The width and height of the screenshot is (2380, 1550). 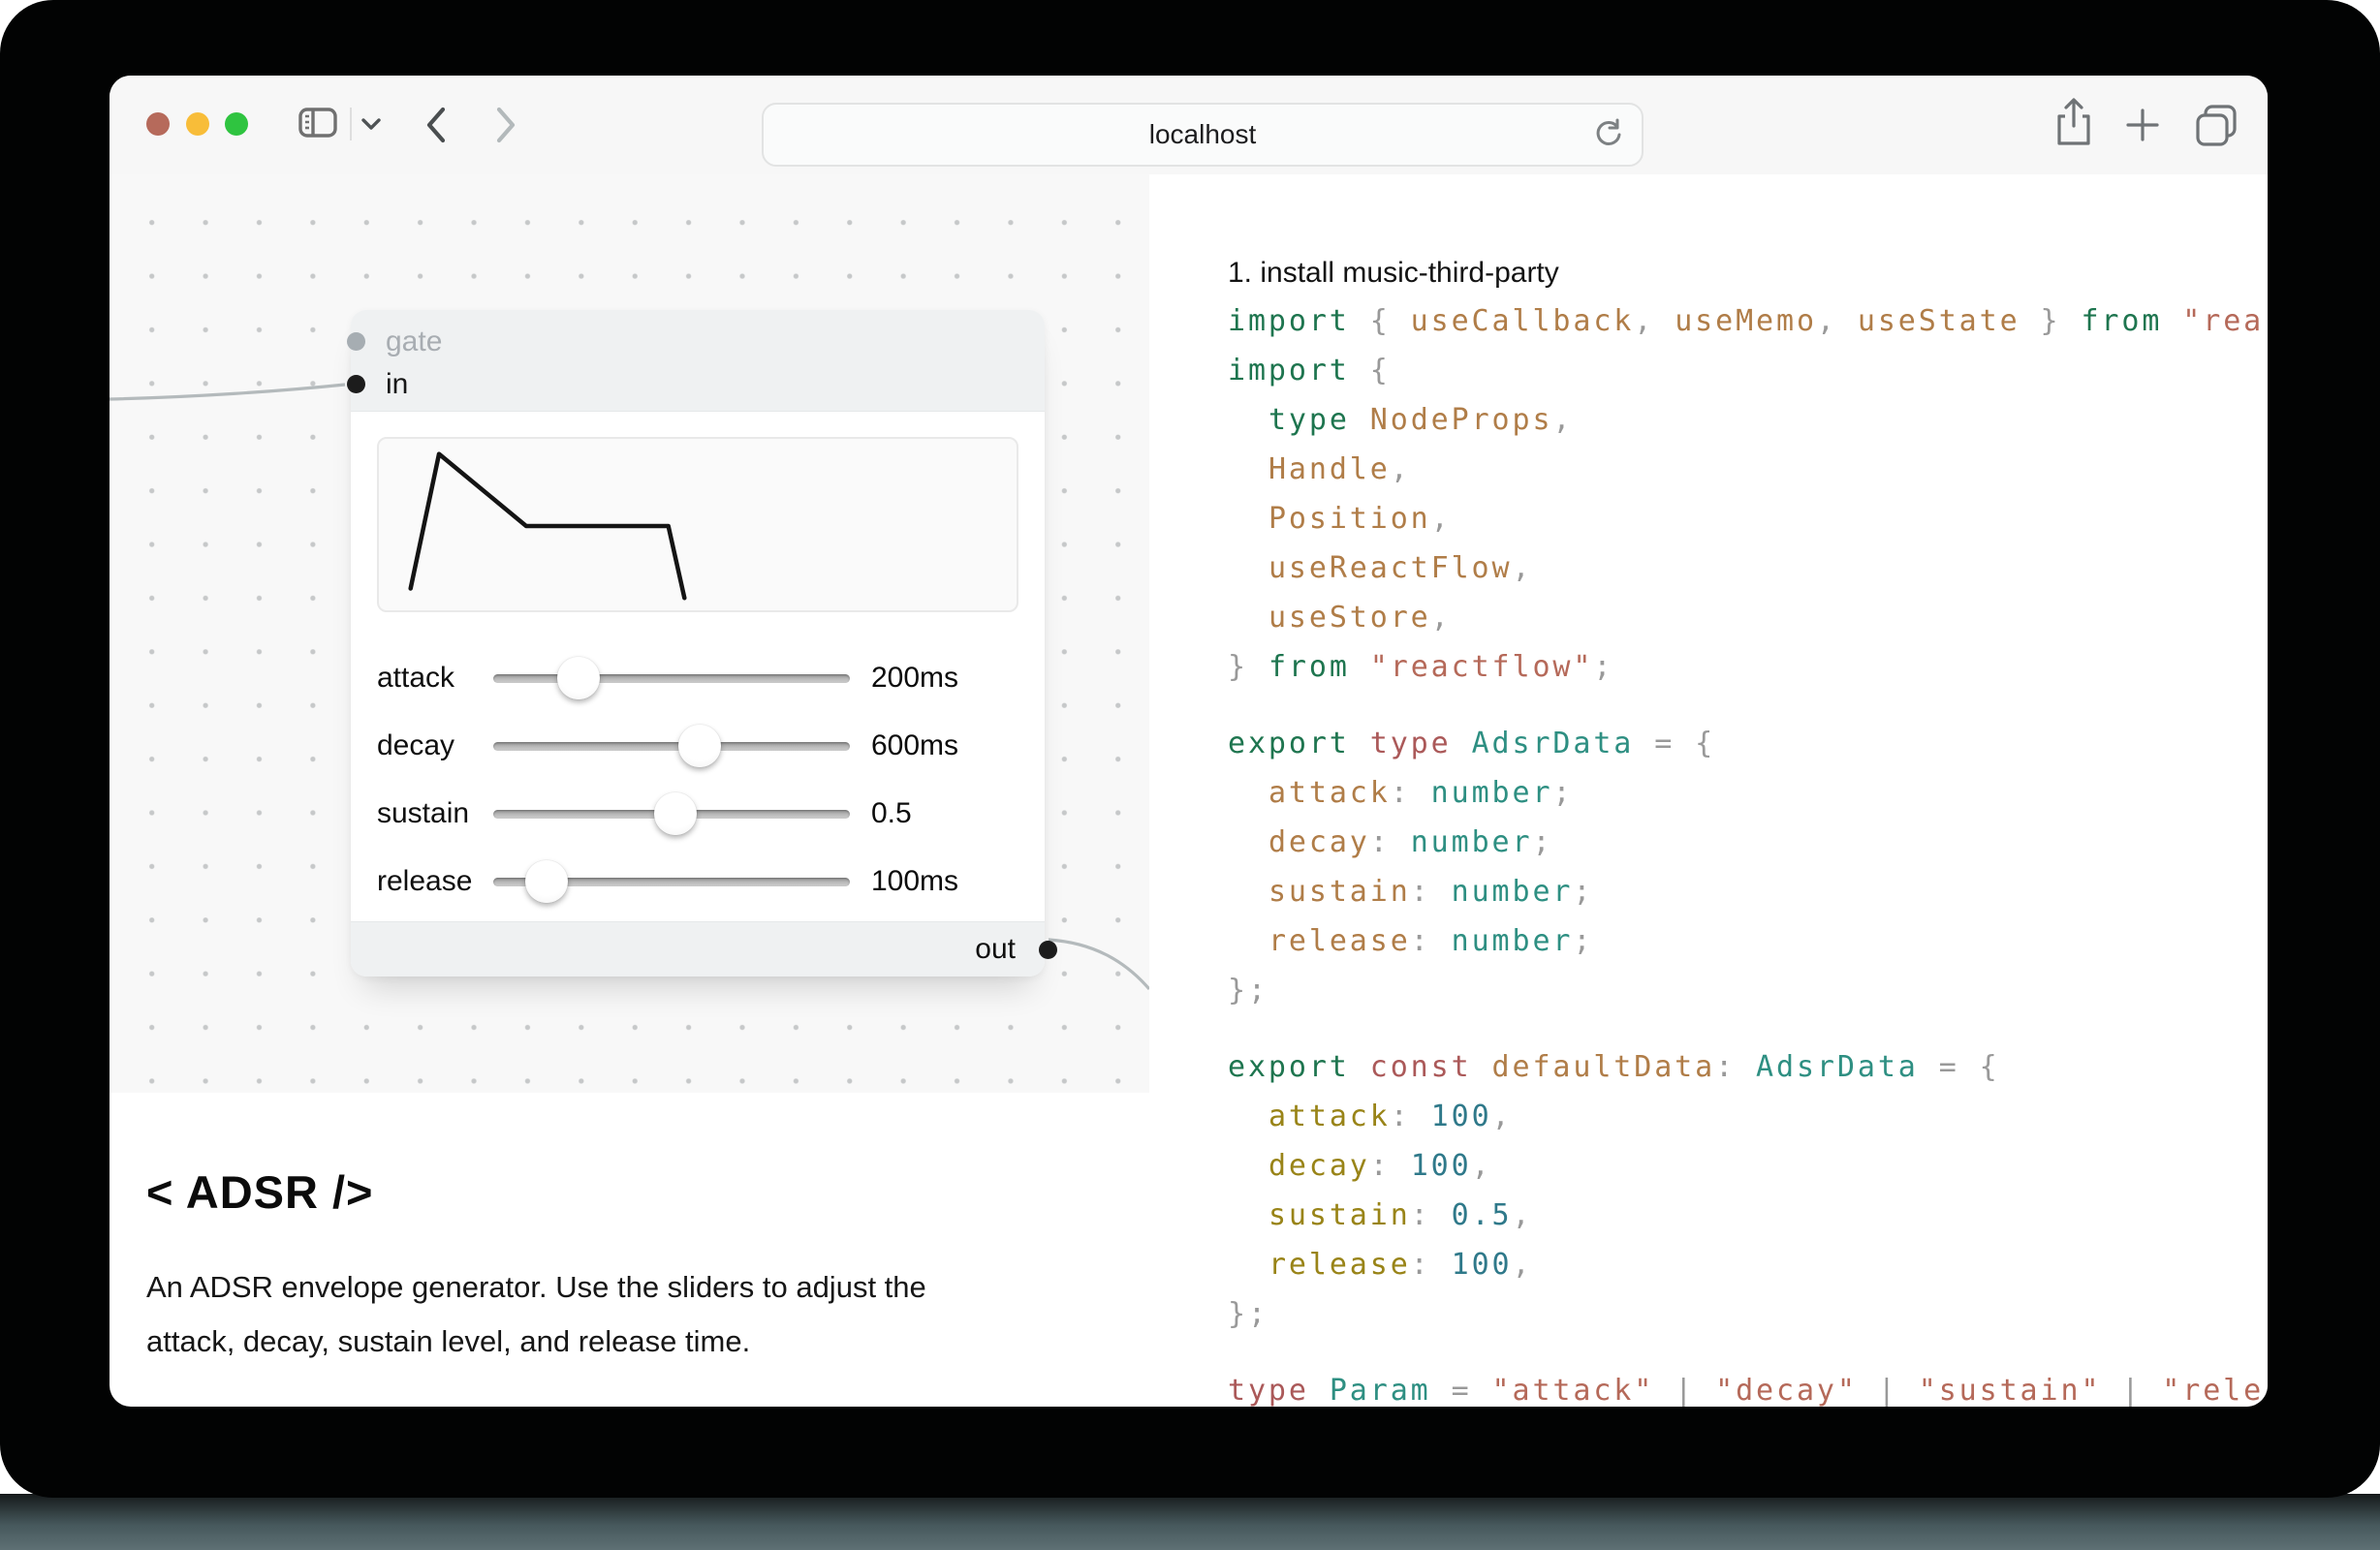 I want to click on sidebar-toggle-icon, so click(x=317, y=123).